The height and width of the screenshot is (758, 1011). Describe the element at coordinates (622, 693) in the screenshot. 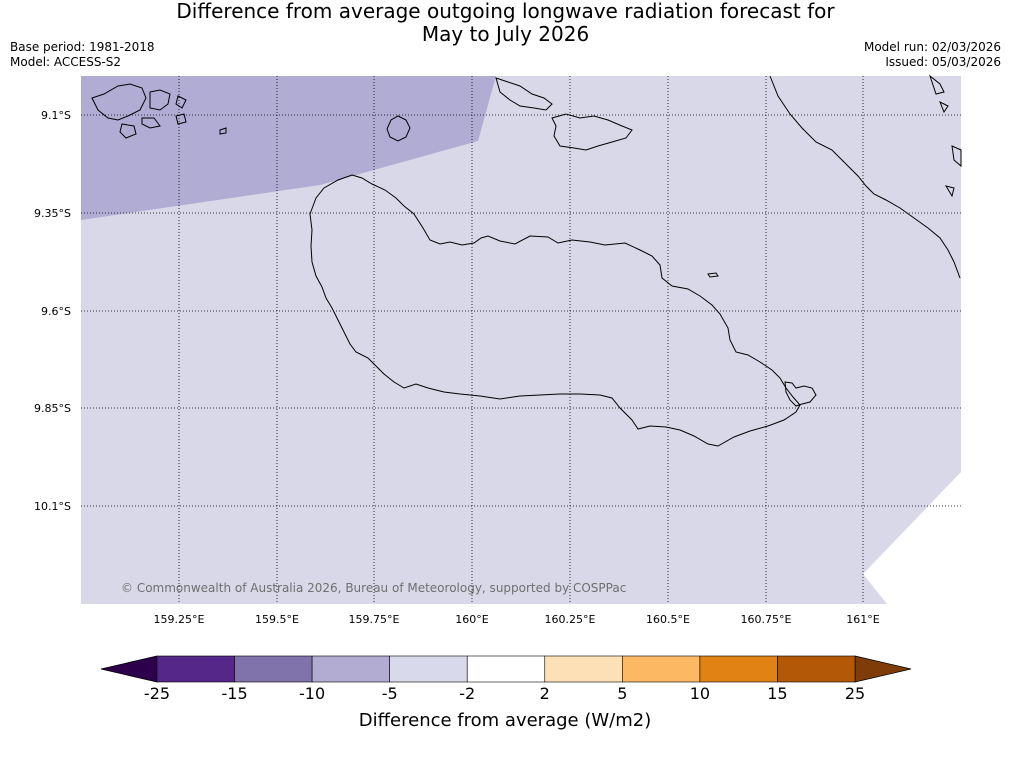

I see `colorbar-tick-label: 5` at that location.